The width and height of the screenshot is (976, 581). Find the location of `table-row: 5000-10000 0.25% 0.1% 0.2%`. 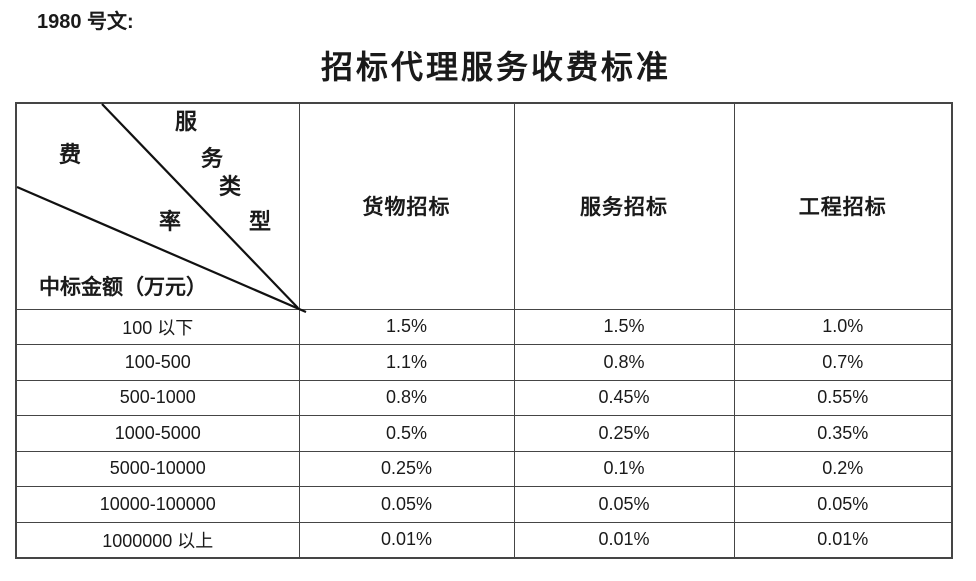

table-row: 5000-10000 0.25% 0.1% 0.2% is located at coordinates (484, 468).